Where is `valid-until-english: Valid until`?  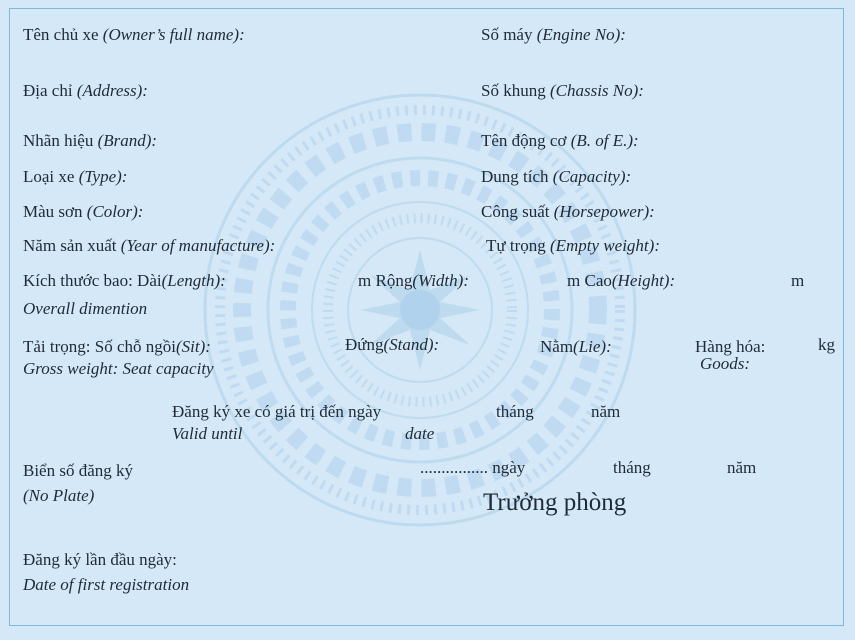
valid-until-english: Valid until is located at coordinates (207, 433).